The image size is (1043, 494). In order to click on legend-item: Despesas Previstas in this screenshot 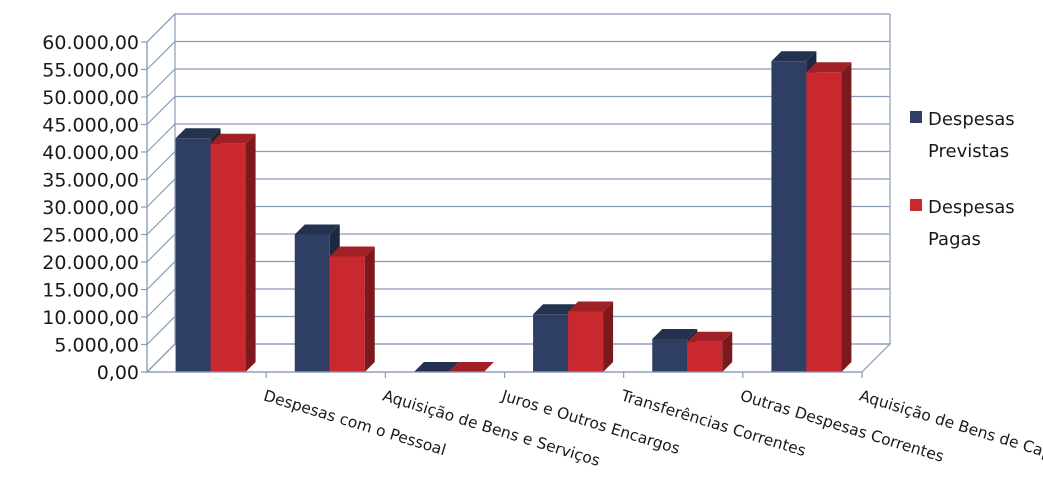, I will do `click(962, 135)`.